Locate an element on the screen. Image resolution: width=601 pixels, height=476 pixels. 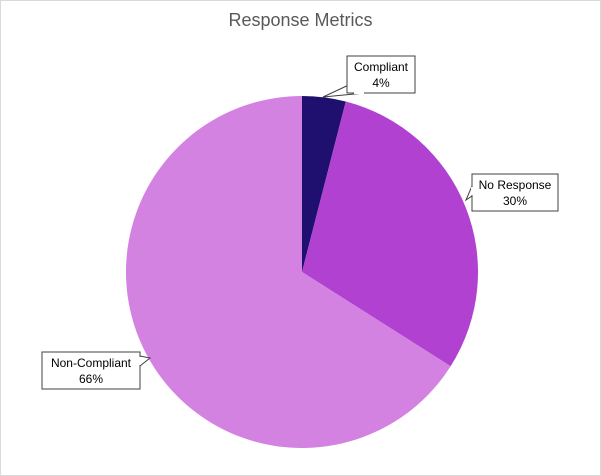
data-label-percent: 4% is located at coordinates (381, 83).